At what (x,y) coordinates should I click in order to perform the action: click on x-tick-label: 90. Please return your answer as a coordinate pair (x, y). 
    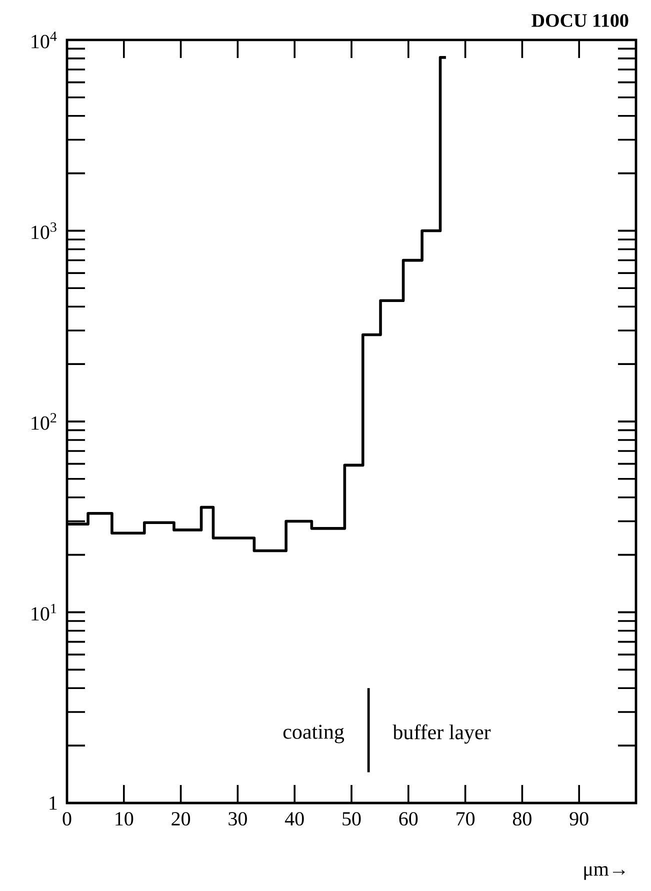
    Looking at the image, I should click on (579, 819).